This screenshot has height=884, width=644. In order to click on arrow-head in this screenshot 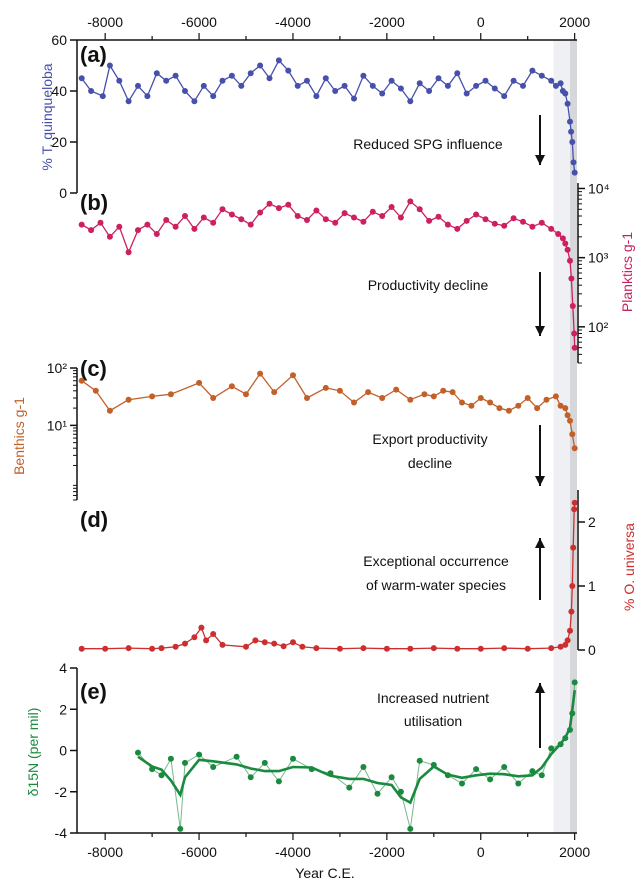, I will do `click(540, 481)`.